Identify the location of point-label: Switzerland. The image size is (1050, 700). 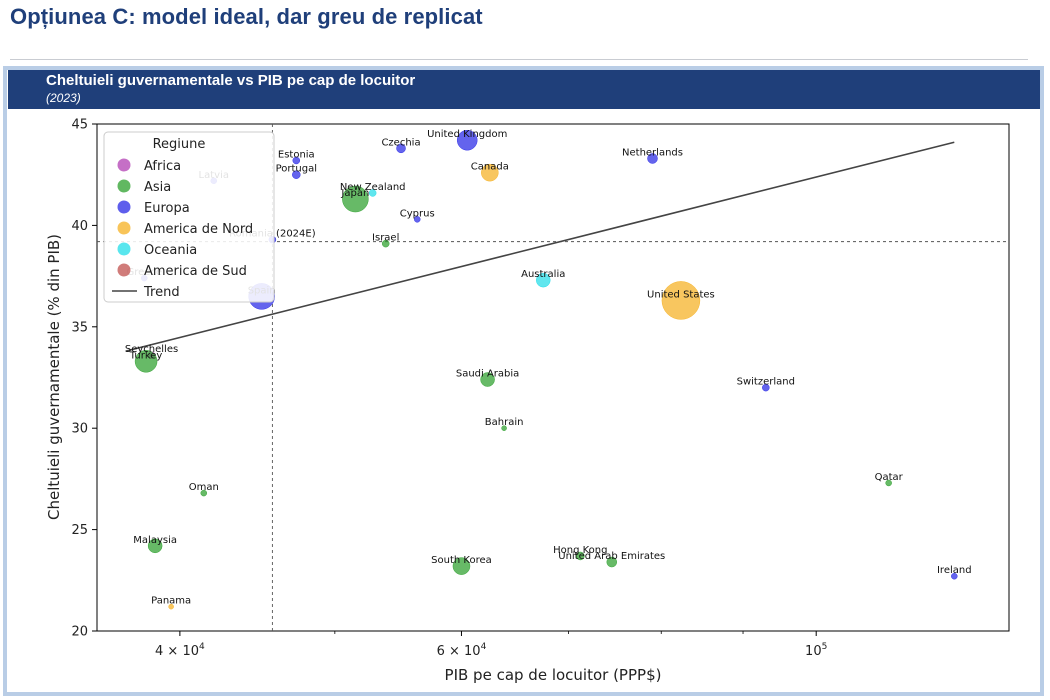
(766, 382).